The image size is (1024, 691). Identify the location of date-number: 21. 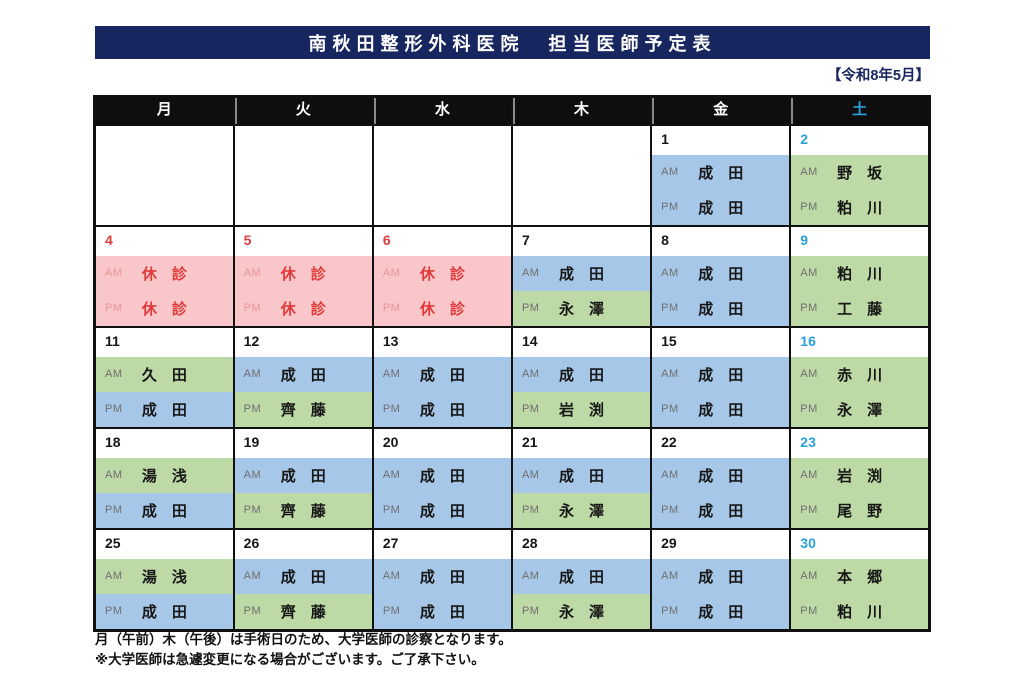
(581, 443).